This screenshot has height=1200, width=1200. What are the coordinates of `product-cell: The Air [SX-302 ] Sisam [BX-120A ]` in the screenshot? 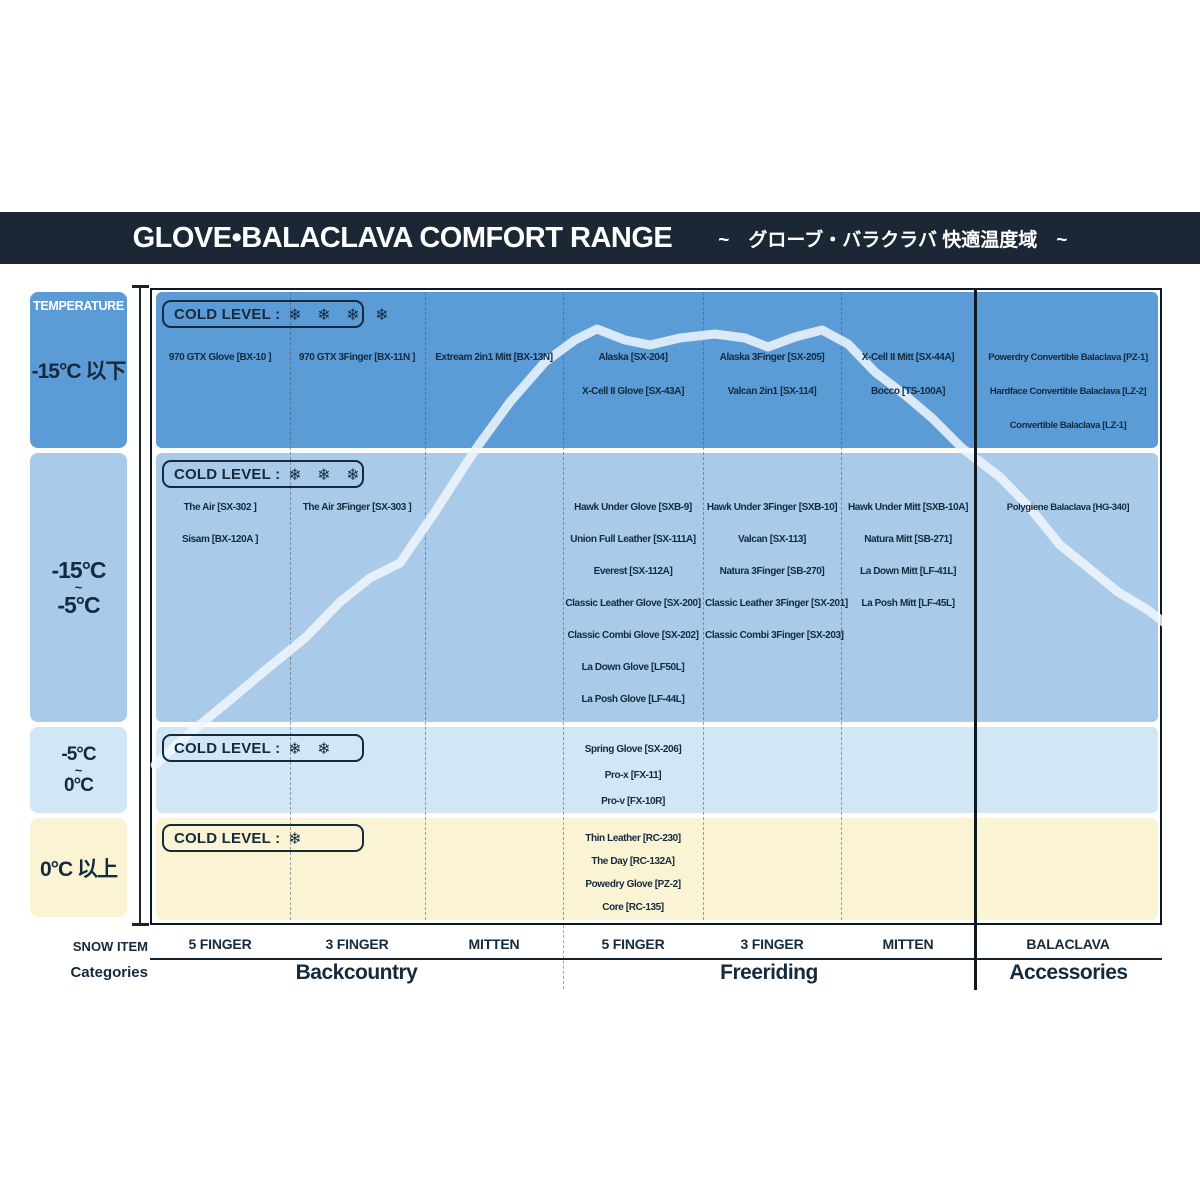 It's located at (220, 524).